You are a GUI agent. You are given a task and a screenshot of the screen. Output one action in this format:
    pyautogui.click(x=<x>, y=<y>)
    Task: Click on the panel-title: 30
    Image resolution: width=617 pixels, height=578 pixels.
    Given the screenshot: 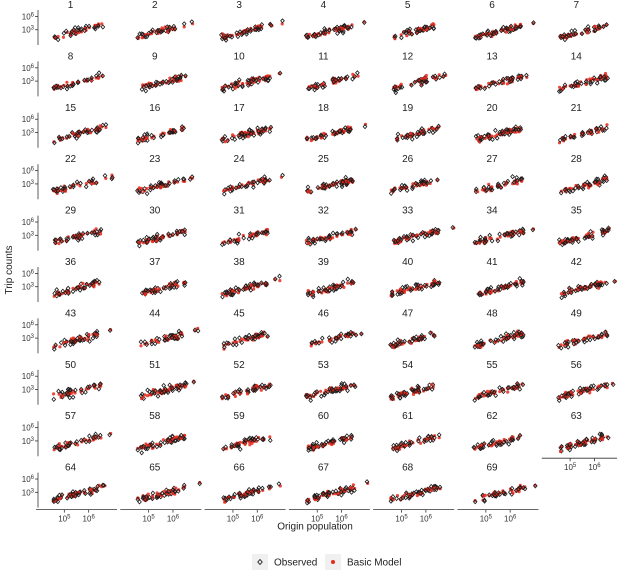 What is the action you would take?
    pyautogui.click(x=155, y=211)
    